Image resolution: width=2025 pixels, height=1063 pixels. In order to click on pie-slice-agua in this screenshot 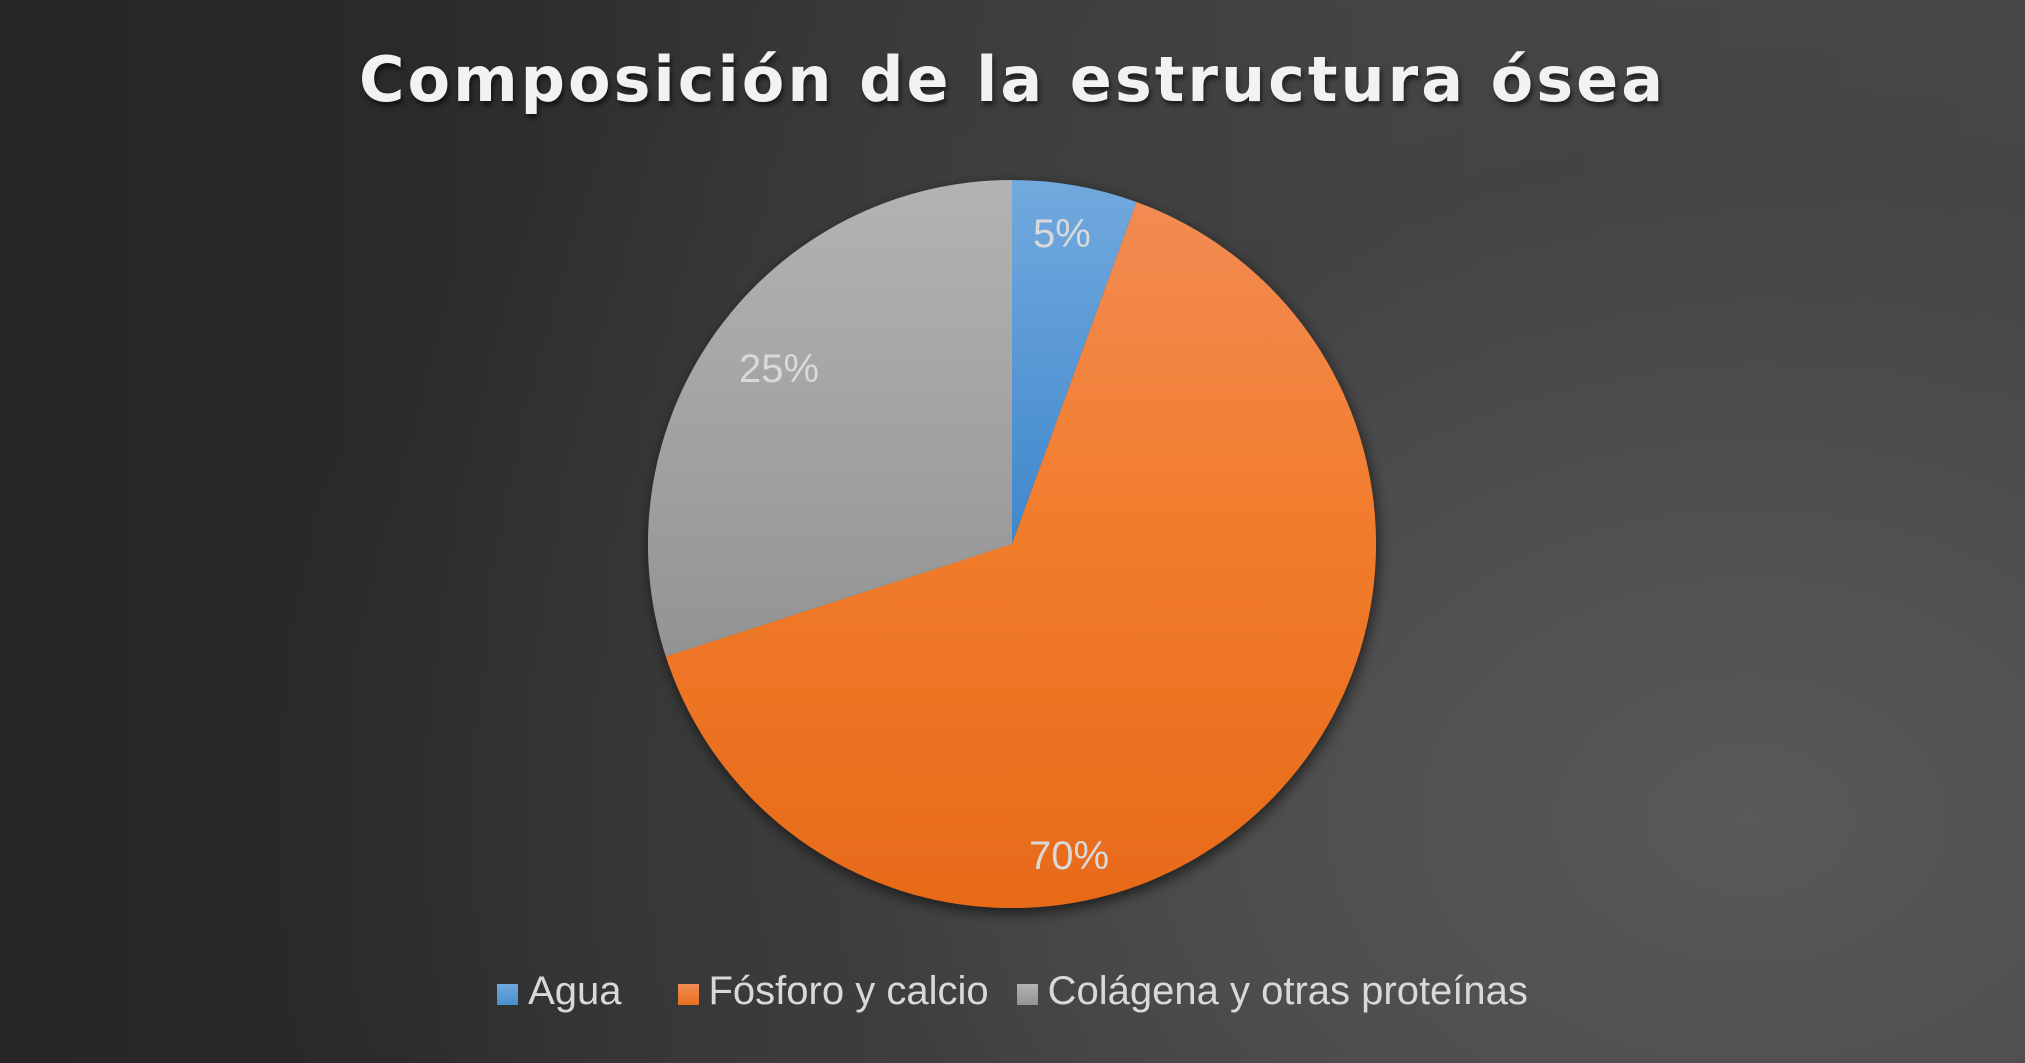, I will do `click(1074, 362)`.